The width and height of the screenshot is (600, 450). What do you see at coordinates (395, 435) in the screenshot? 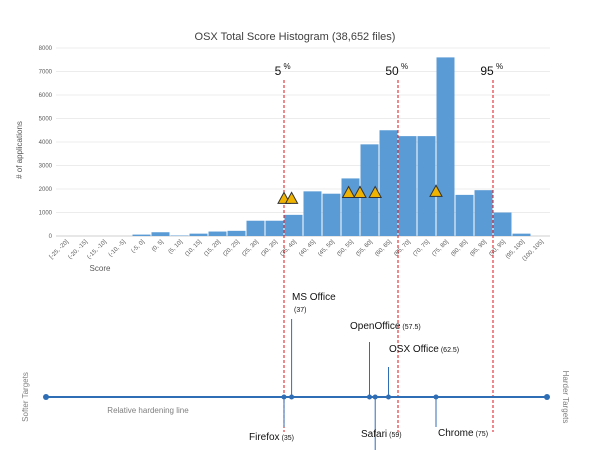
I see `app-score: (59)` at bounding box center [395, 435].